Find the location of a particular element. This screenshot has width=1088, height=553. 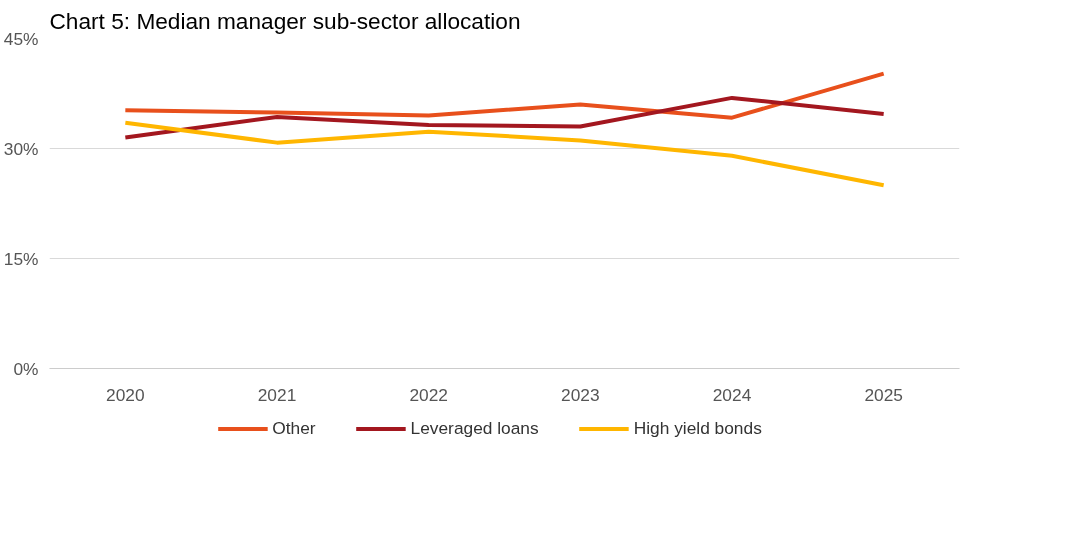

x-tick-label: 2023 is located at coordinates (580, 394).